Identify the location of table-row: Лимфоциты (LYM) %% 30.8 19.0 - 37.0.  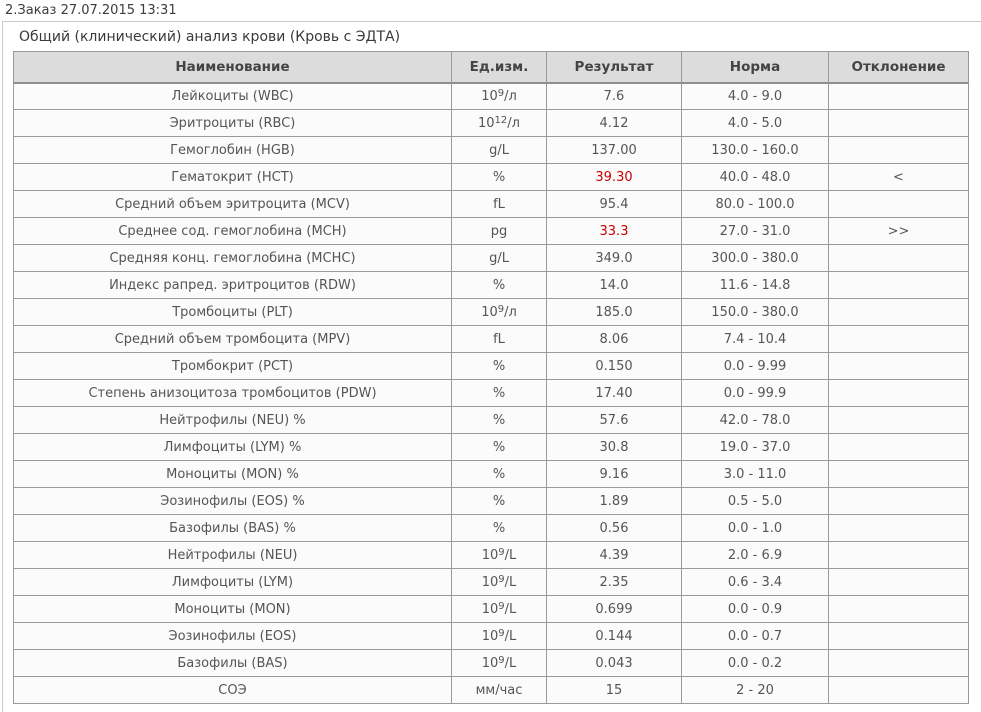
(491, 447).